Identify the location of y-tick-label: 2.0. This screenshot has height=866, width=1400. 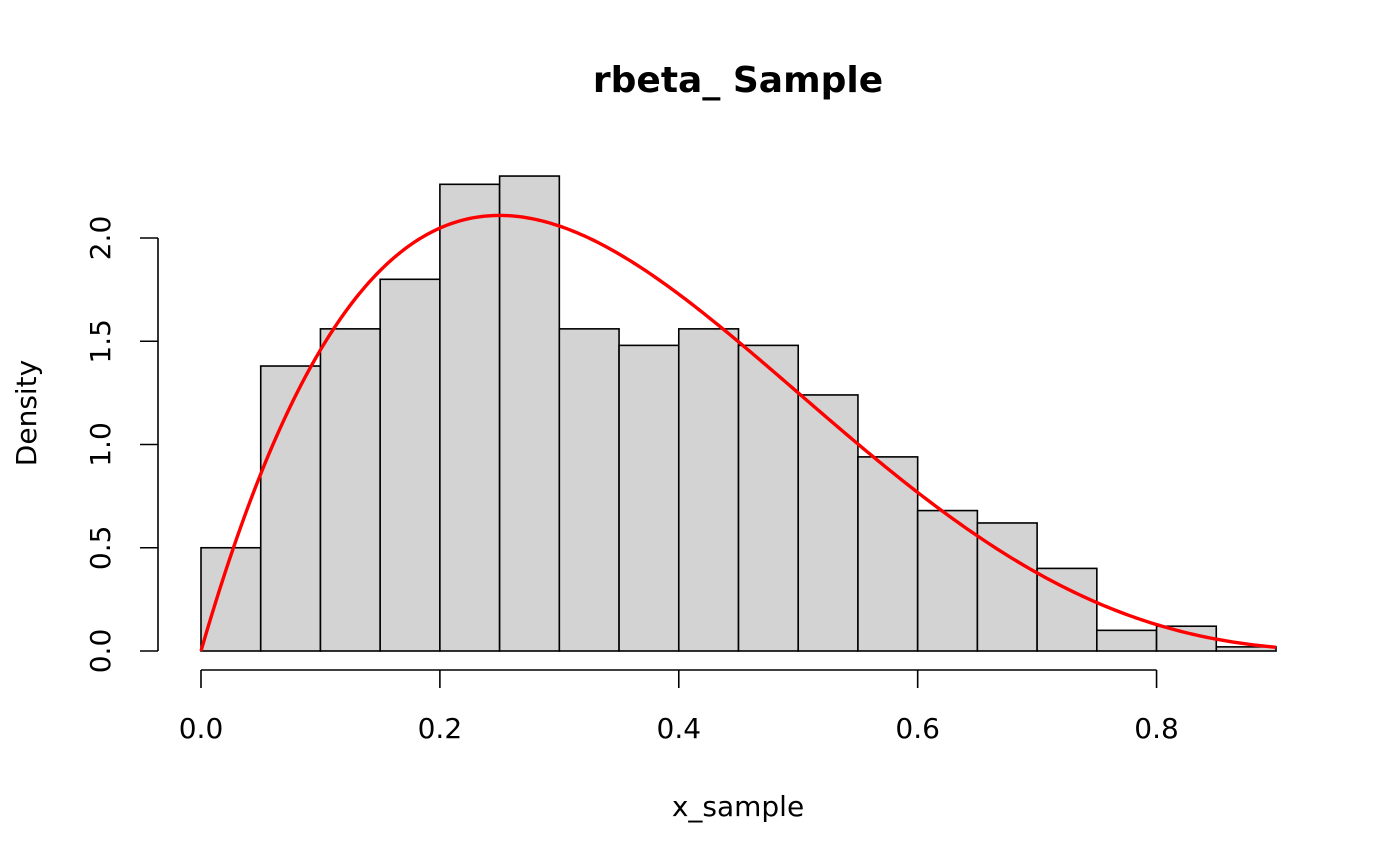
(100, 238).